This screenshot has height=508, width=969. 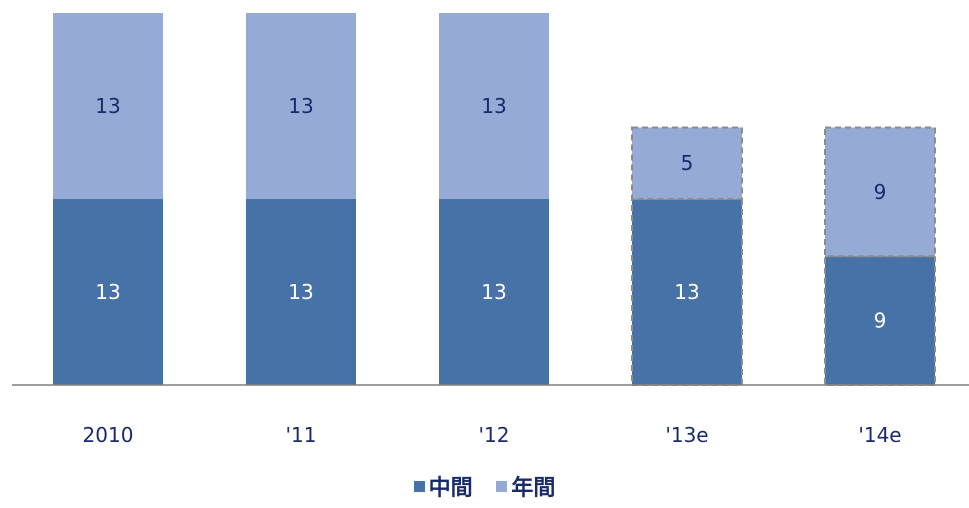 I want to click on data-label-series-2-4: 5, so click(x=687, y=163).